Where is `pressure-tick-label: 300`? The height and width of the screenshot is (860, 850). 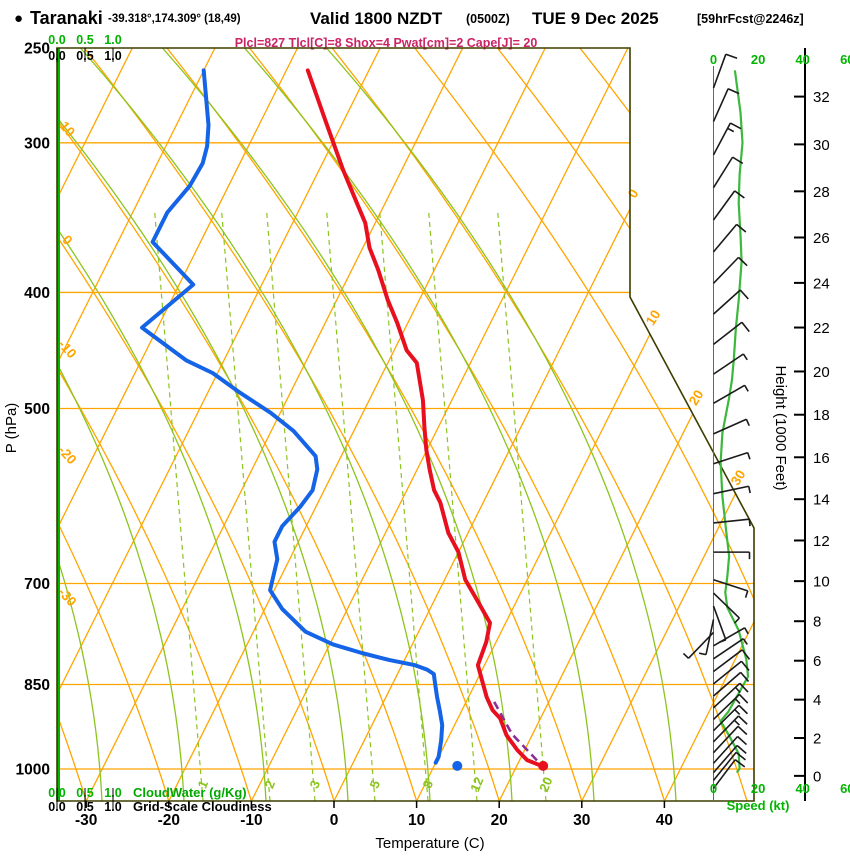
pressure-tick-label: 300 is located at coordinates (37, 143).